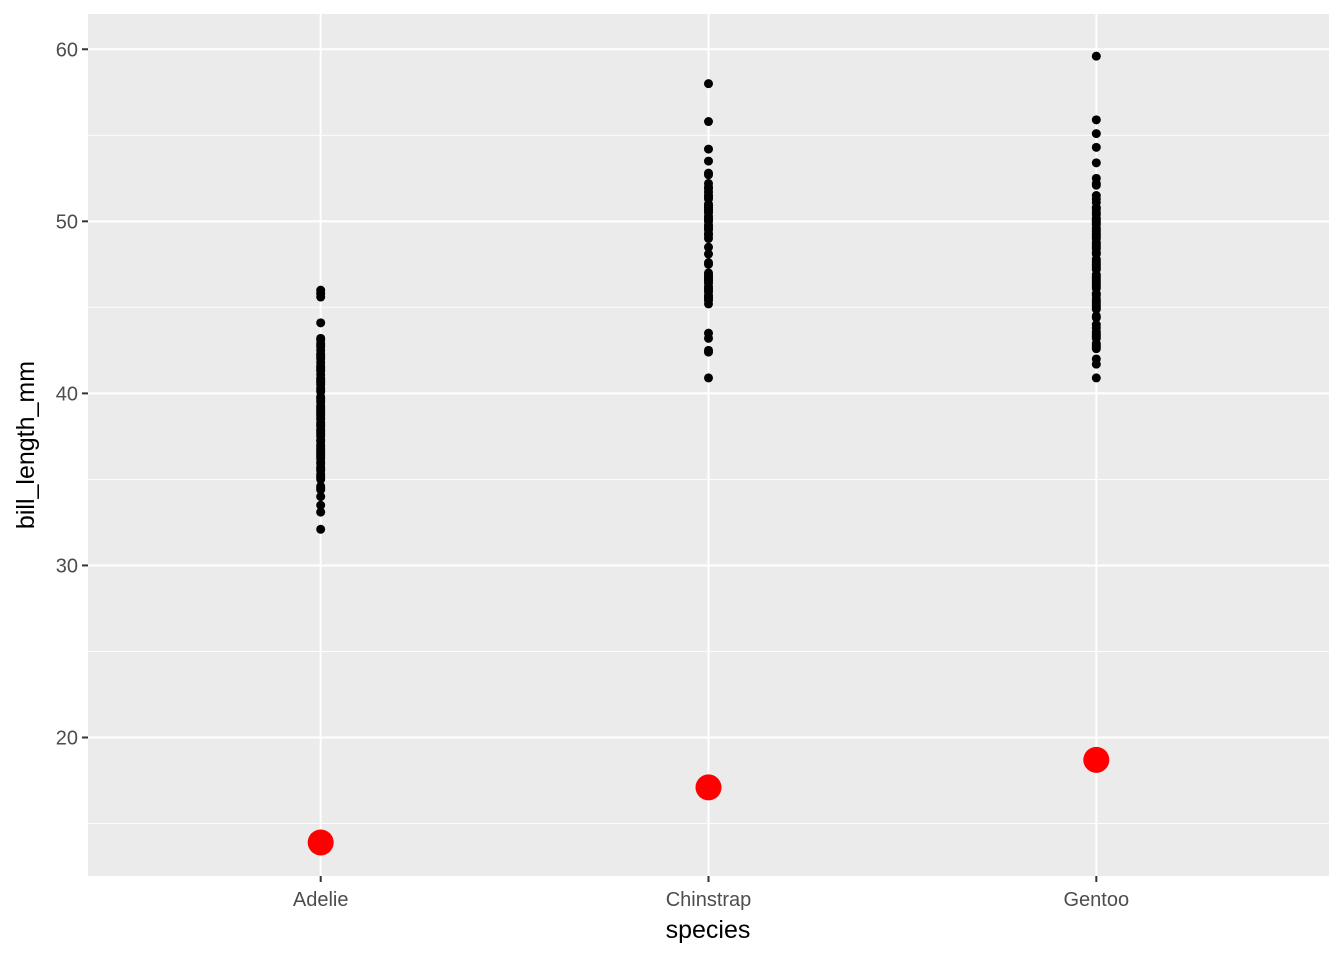  I want to click on y-axis-ticks: 20 30 40 50 60, so click(72, 394).